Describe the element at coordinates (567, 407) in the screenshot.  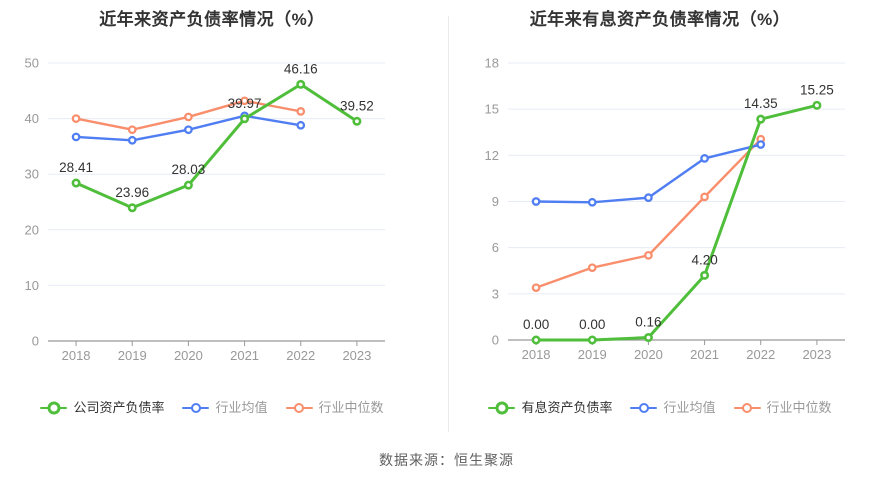
I see `legend-label: 有息资产负债率` at that location.